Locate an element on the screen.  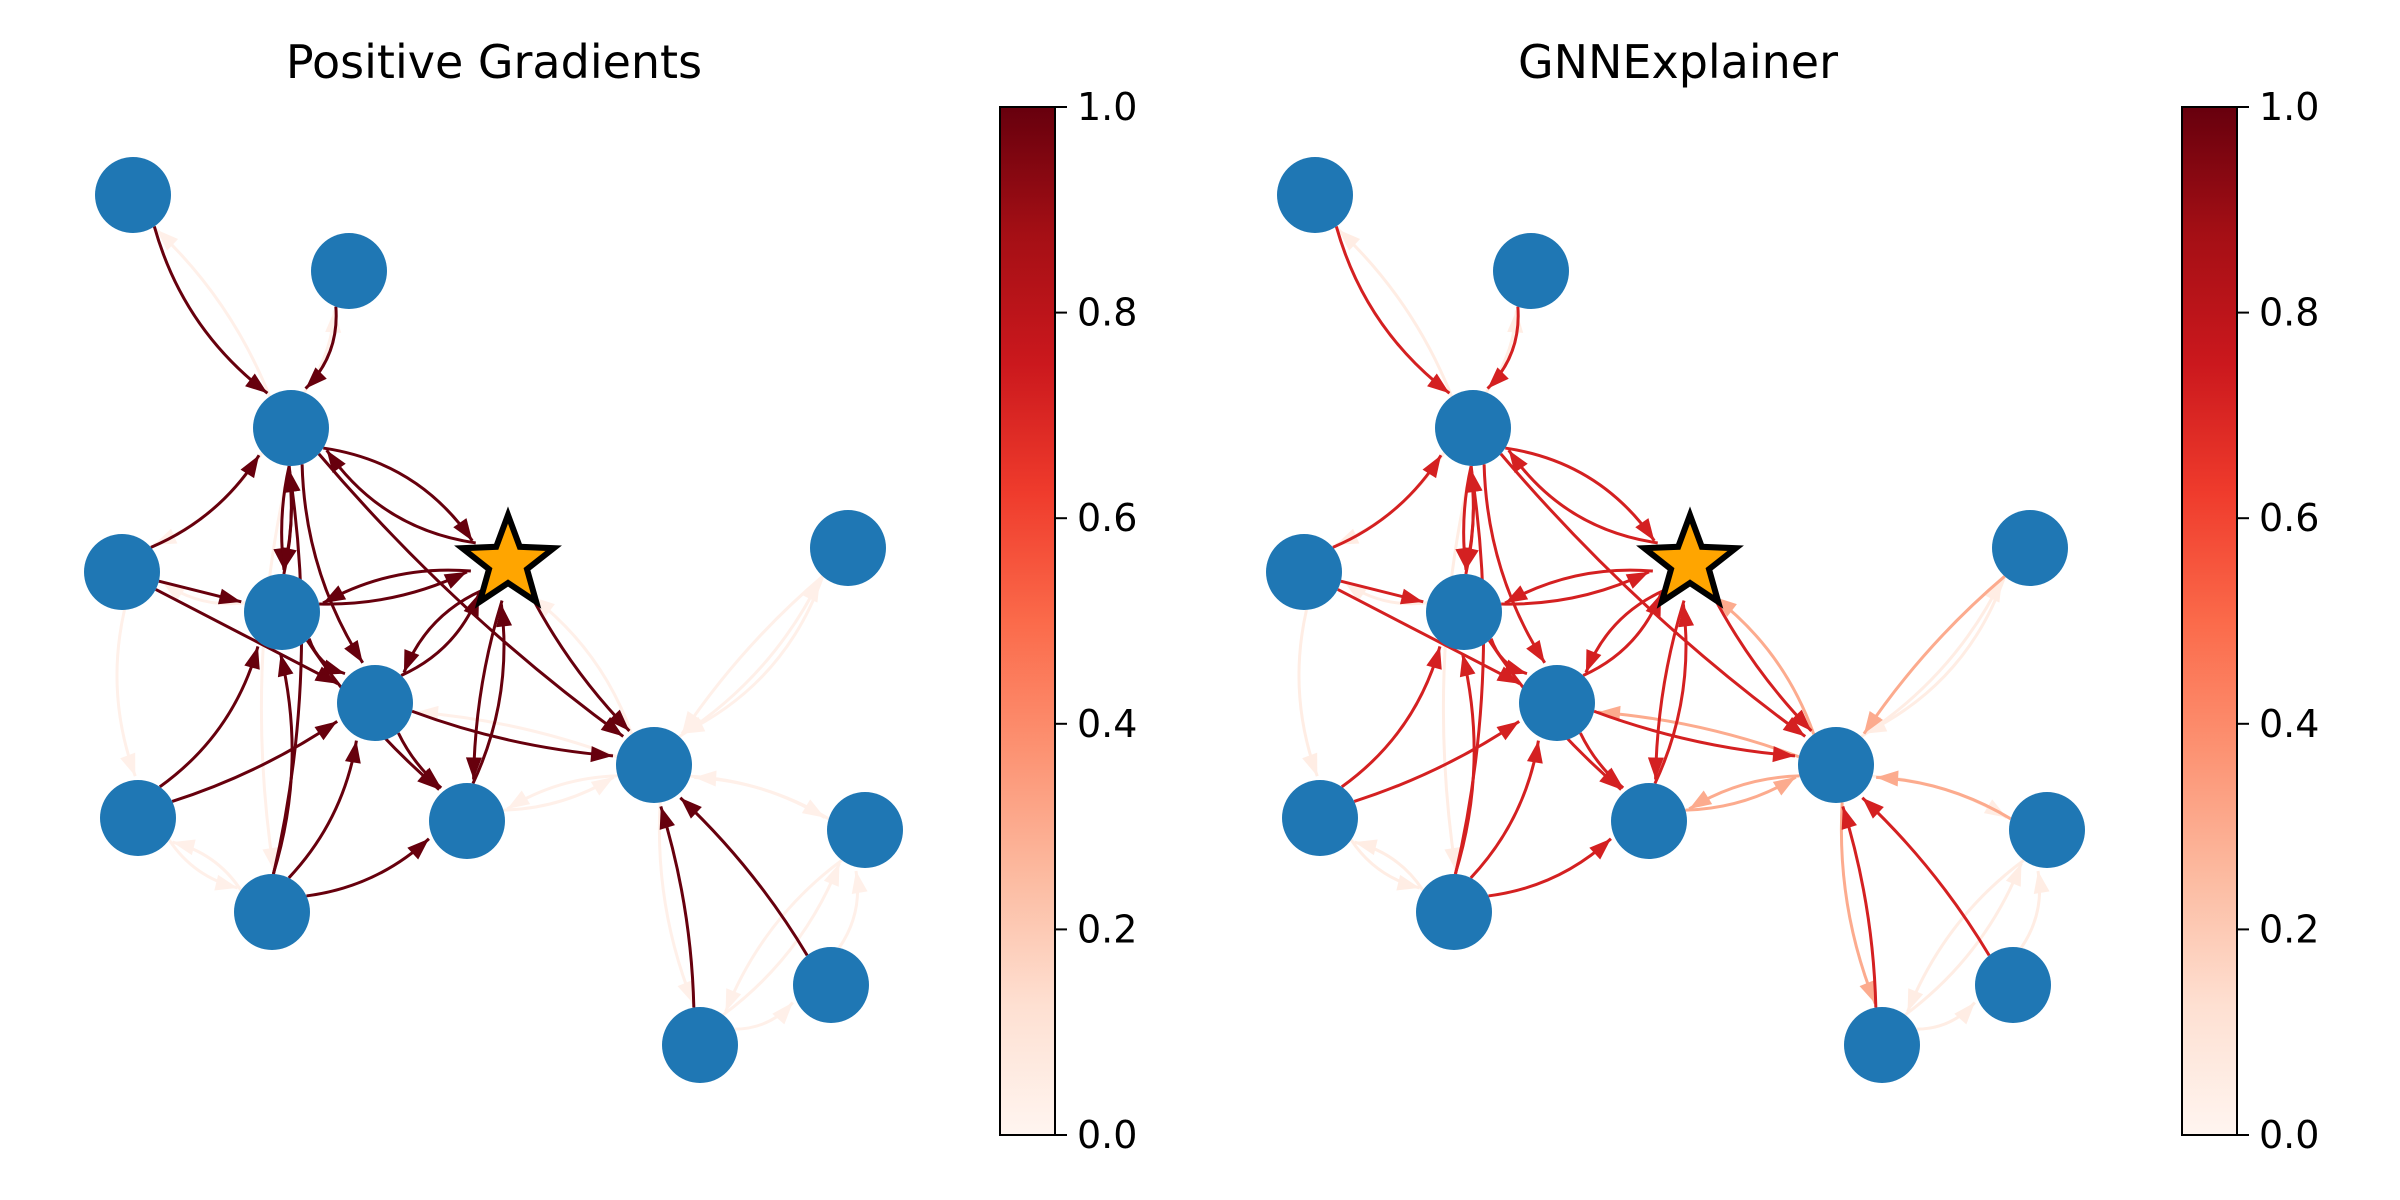
colorbar-tick-label: 0.4 is located at coordinates (2289, 724).